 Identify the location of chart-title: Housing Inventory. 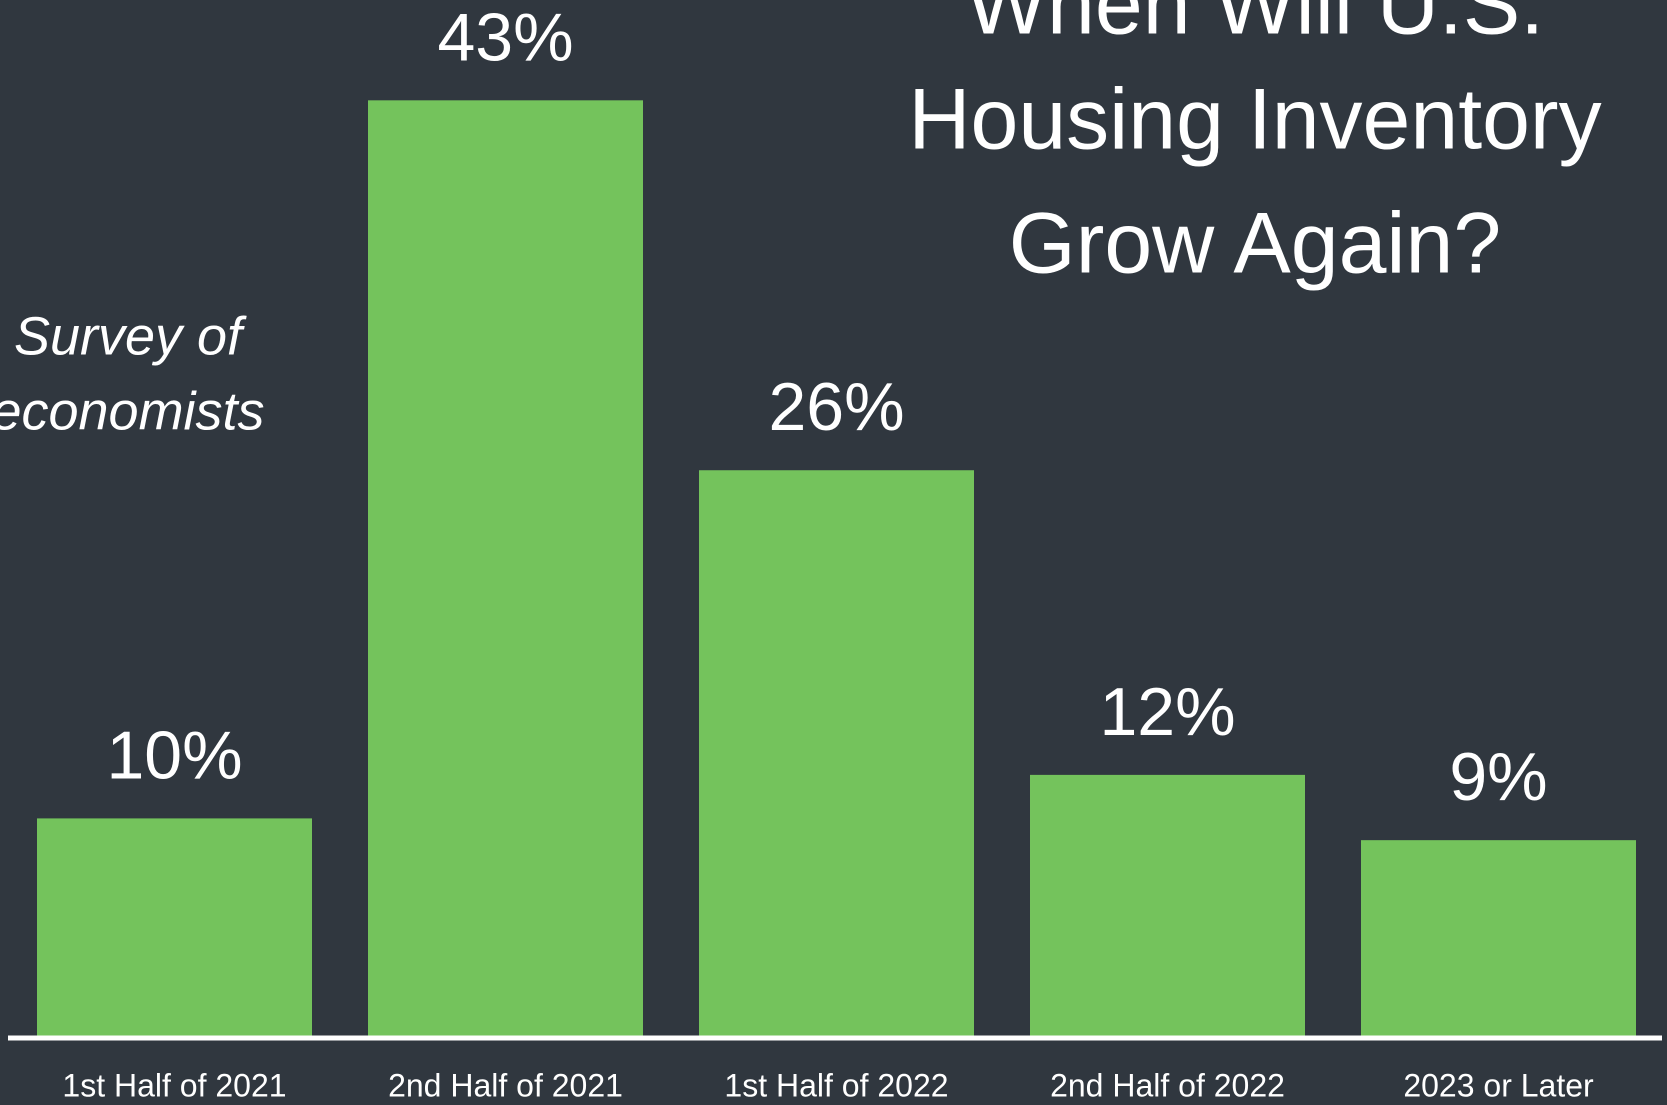
(1254, 120).